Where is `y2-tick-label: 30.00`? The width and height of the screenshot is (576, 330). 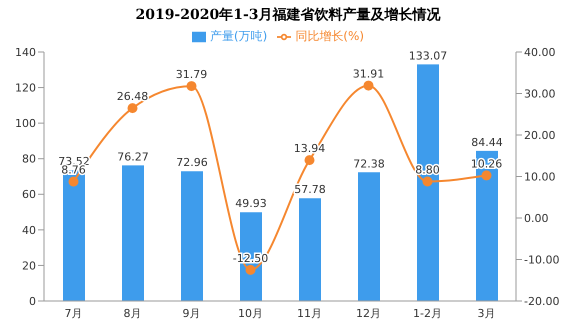
y2-tick-label: 30.00 is located at coordinates (540, 93).